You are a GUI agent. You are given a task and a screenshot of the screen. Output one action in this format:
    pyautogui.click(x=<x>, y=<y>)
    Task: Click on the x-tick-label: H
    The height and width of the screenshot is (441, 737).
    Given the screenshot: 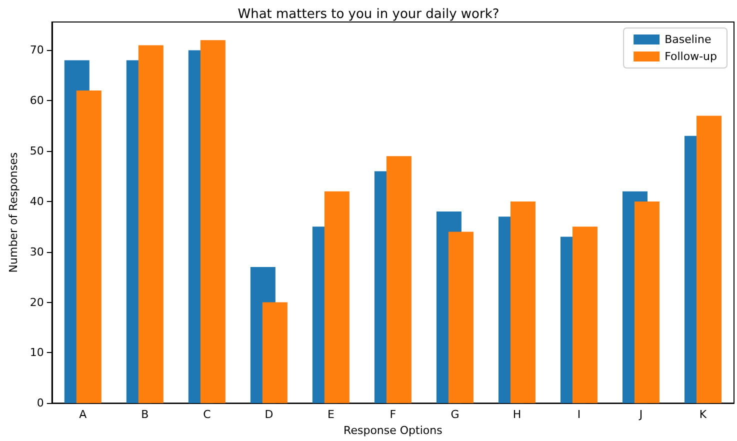 What is the action you would take?
    pyautogui.click(x=517, y=415)
    